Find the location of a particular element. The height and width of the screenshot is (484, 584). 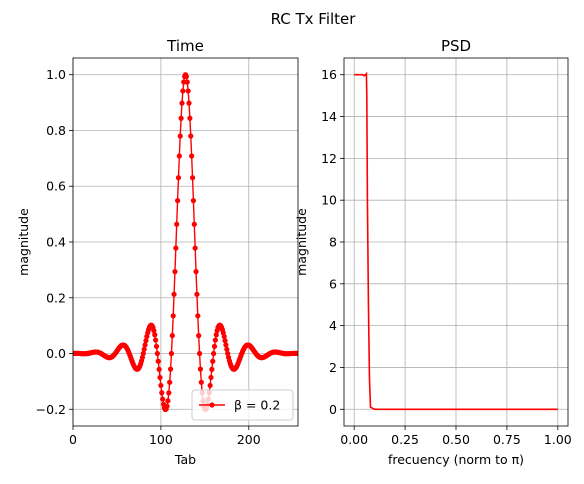

y-tick-label-2: 0.2 is located at coordinates (56, 297).